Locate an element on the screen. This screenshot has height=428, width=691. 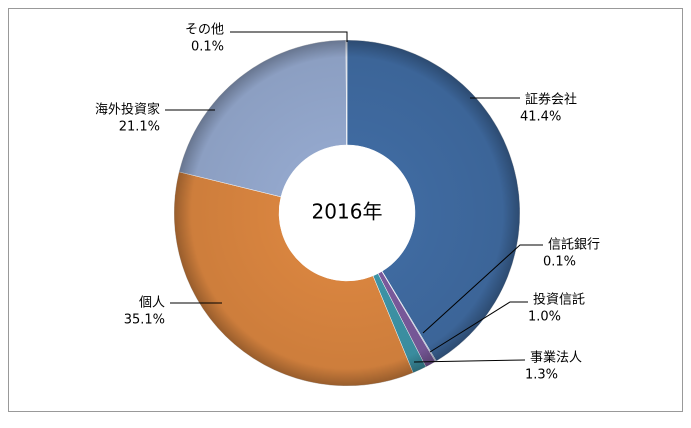
slice-value: 21.1% is located at coordinates (139, 127).